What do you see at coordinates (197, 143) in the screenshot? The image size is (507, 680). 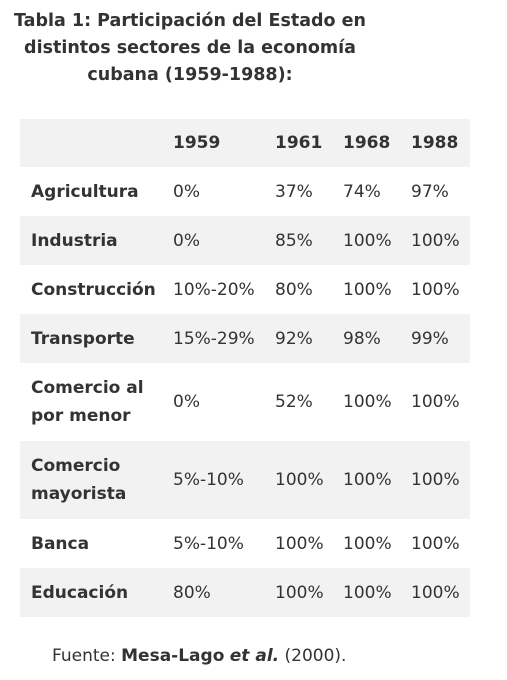 I see `header-cell-1959: 1959` at bounding box center [197, 143].